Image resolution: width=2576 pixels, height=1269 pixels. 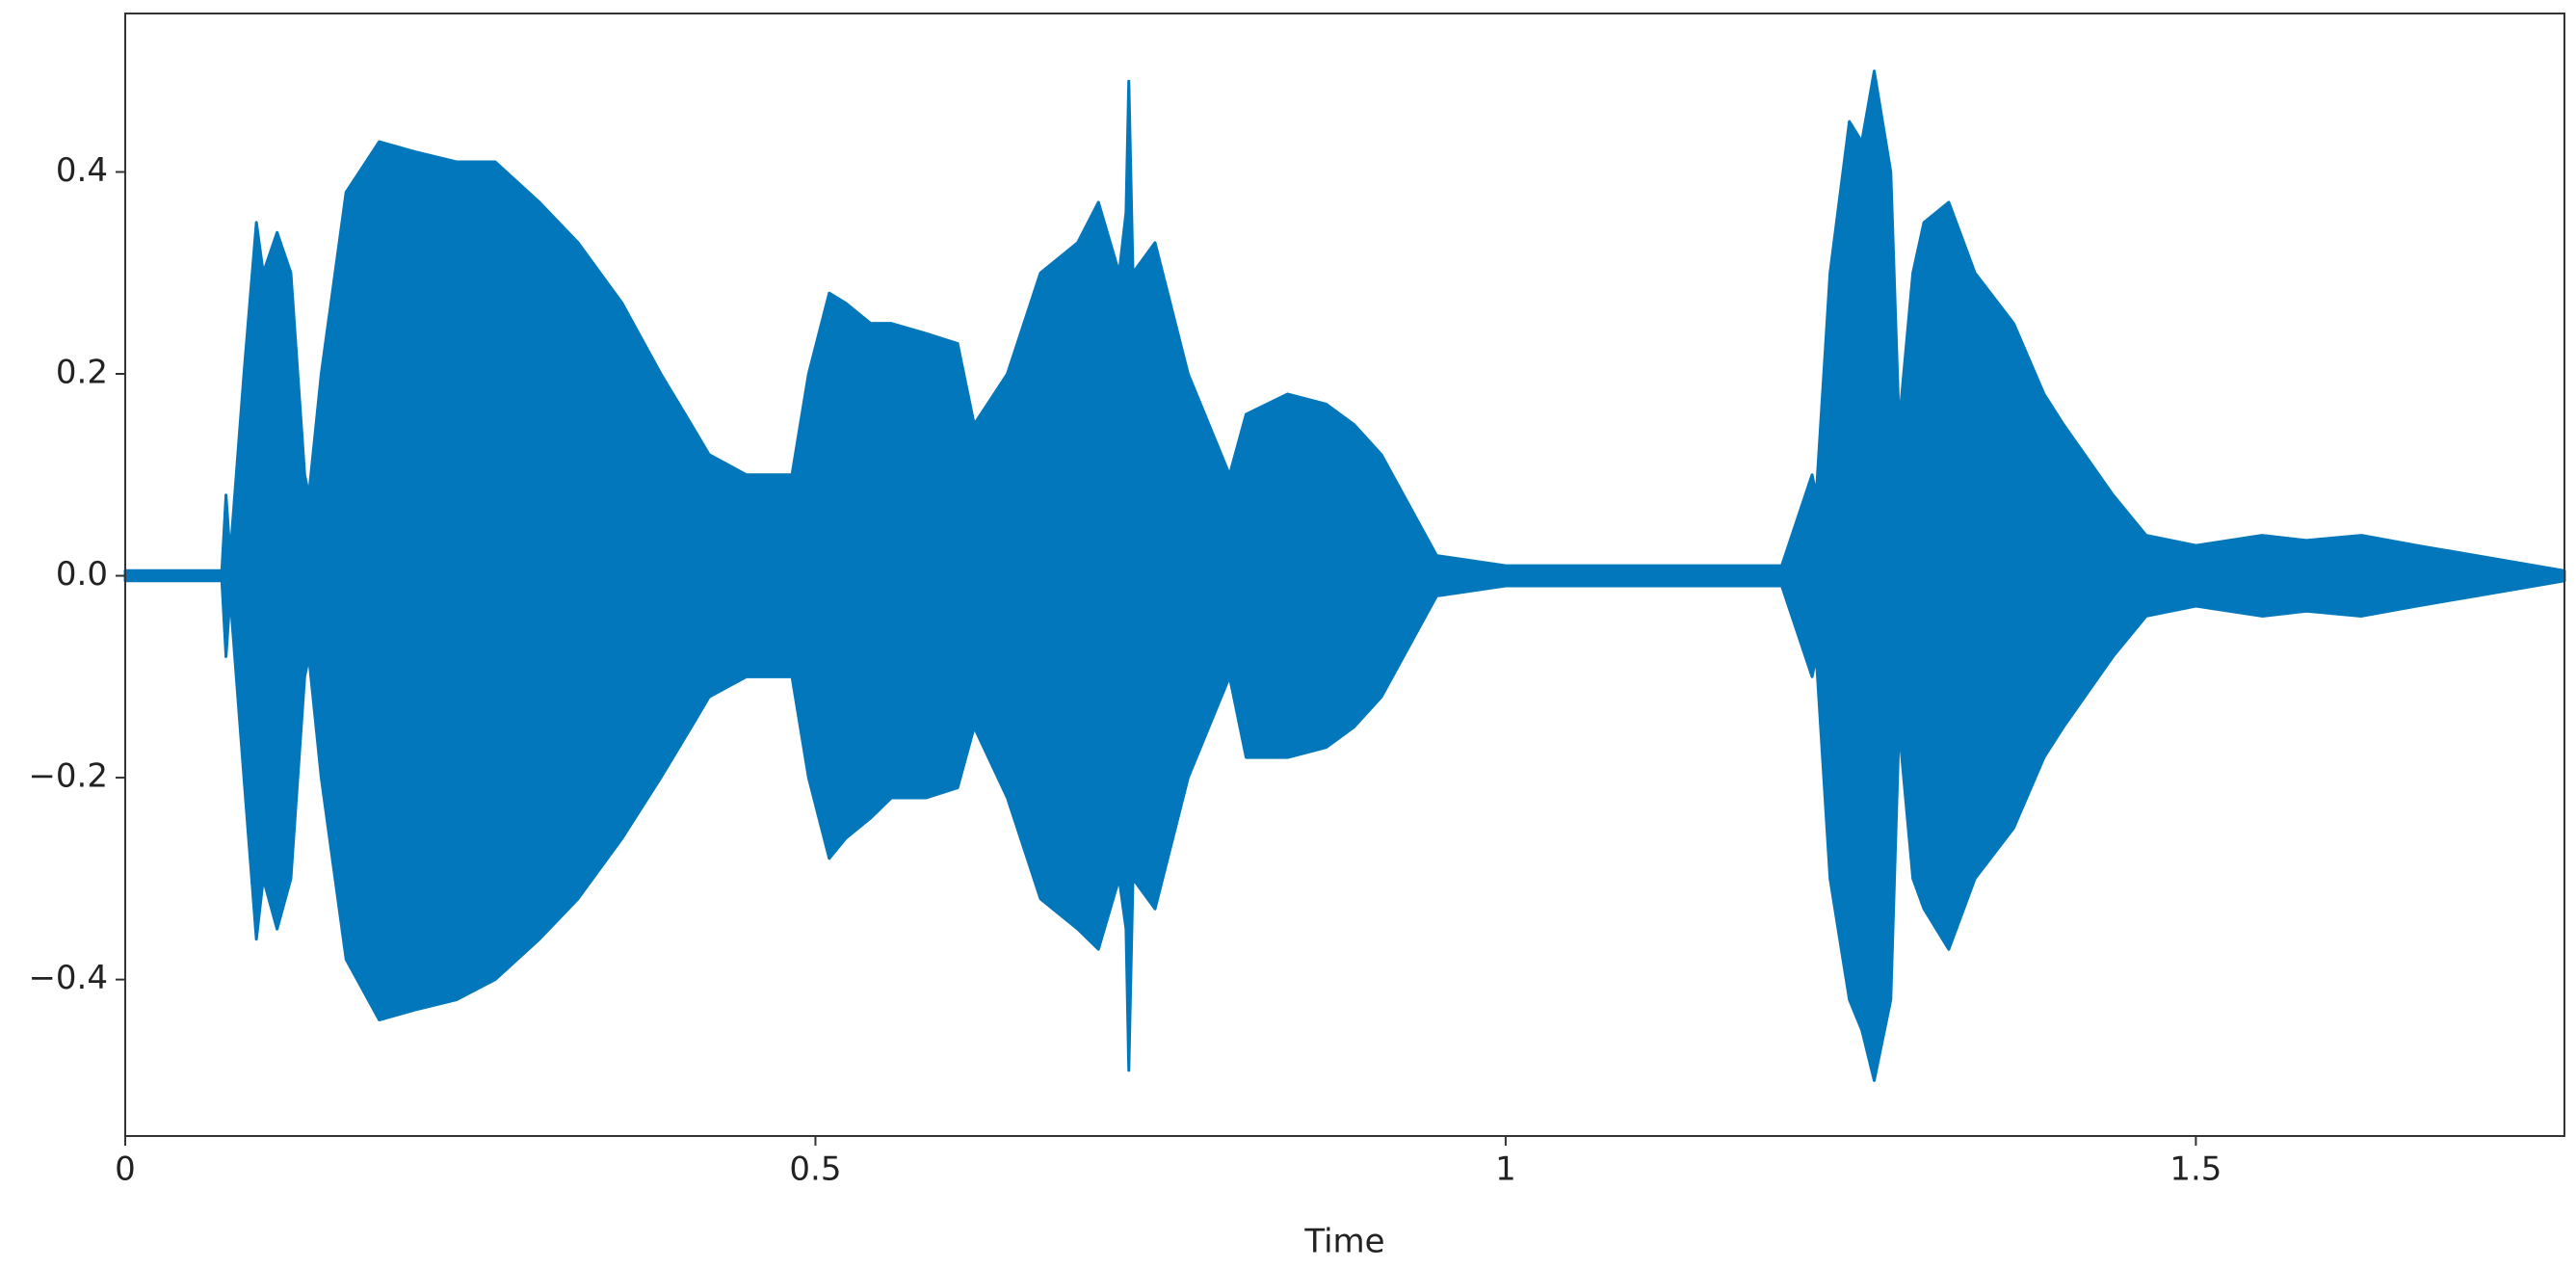 What do you see at coordinates (1506, 1170) in the screenshot?
I see `x-tick-label: 1` at bounding box center [1506, 1170].